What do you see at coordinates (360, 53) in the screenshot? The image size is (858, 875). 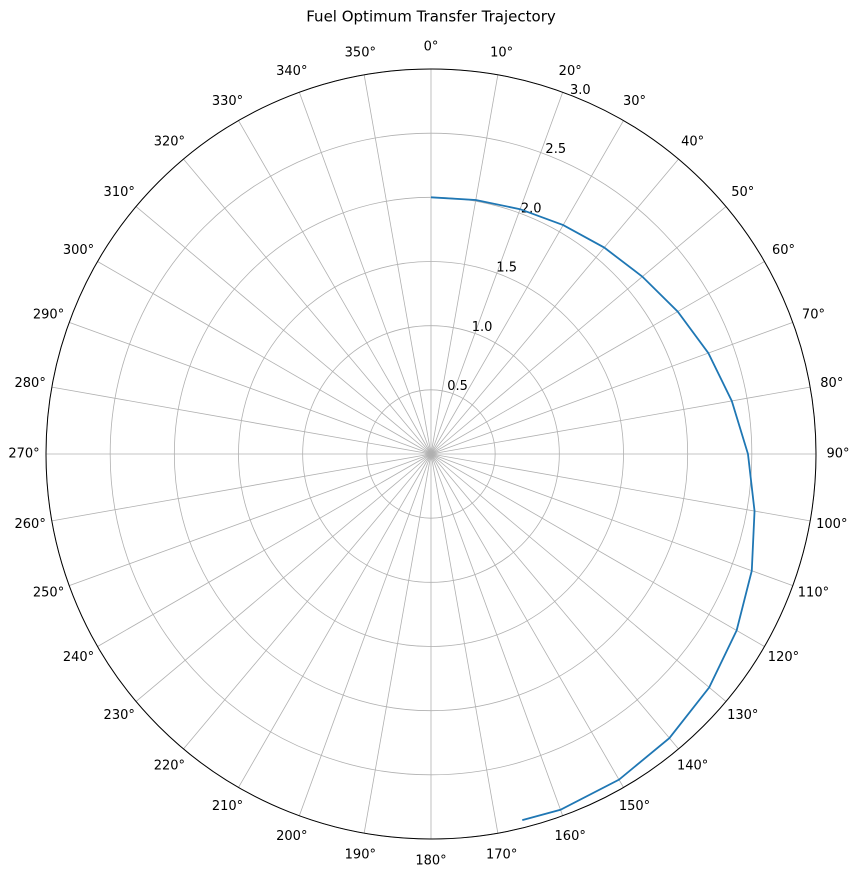 I see `theta-tick-label: 350°` at bounding box center [360, 53].